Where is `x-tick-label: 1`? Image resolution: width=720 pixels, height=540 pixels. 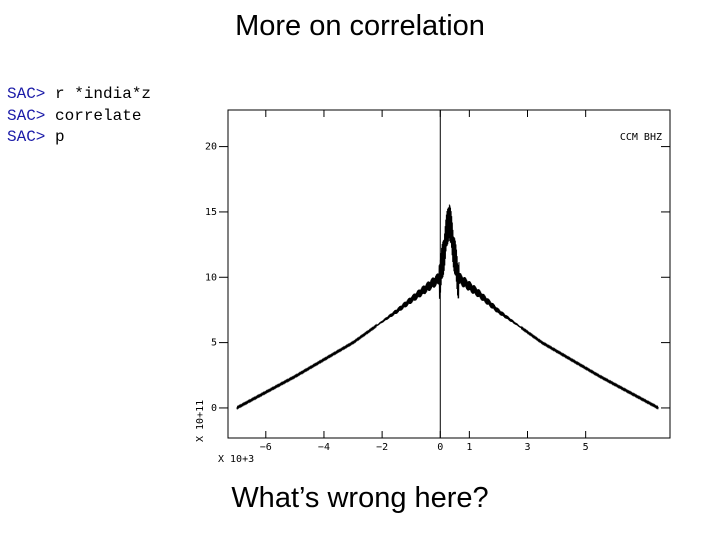
x-tick-label: 1 is located at coordinates (469, 447).